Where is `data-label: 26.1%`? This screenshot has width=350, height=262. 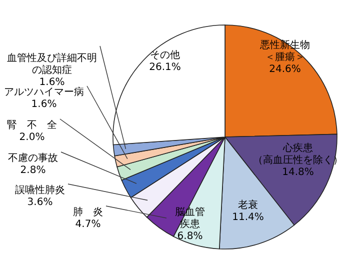
data-label: 26.1% is located at coordinates (165, 67).